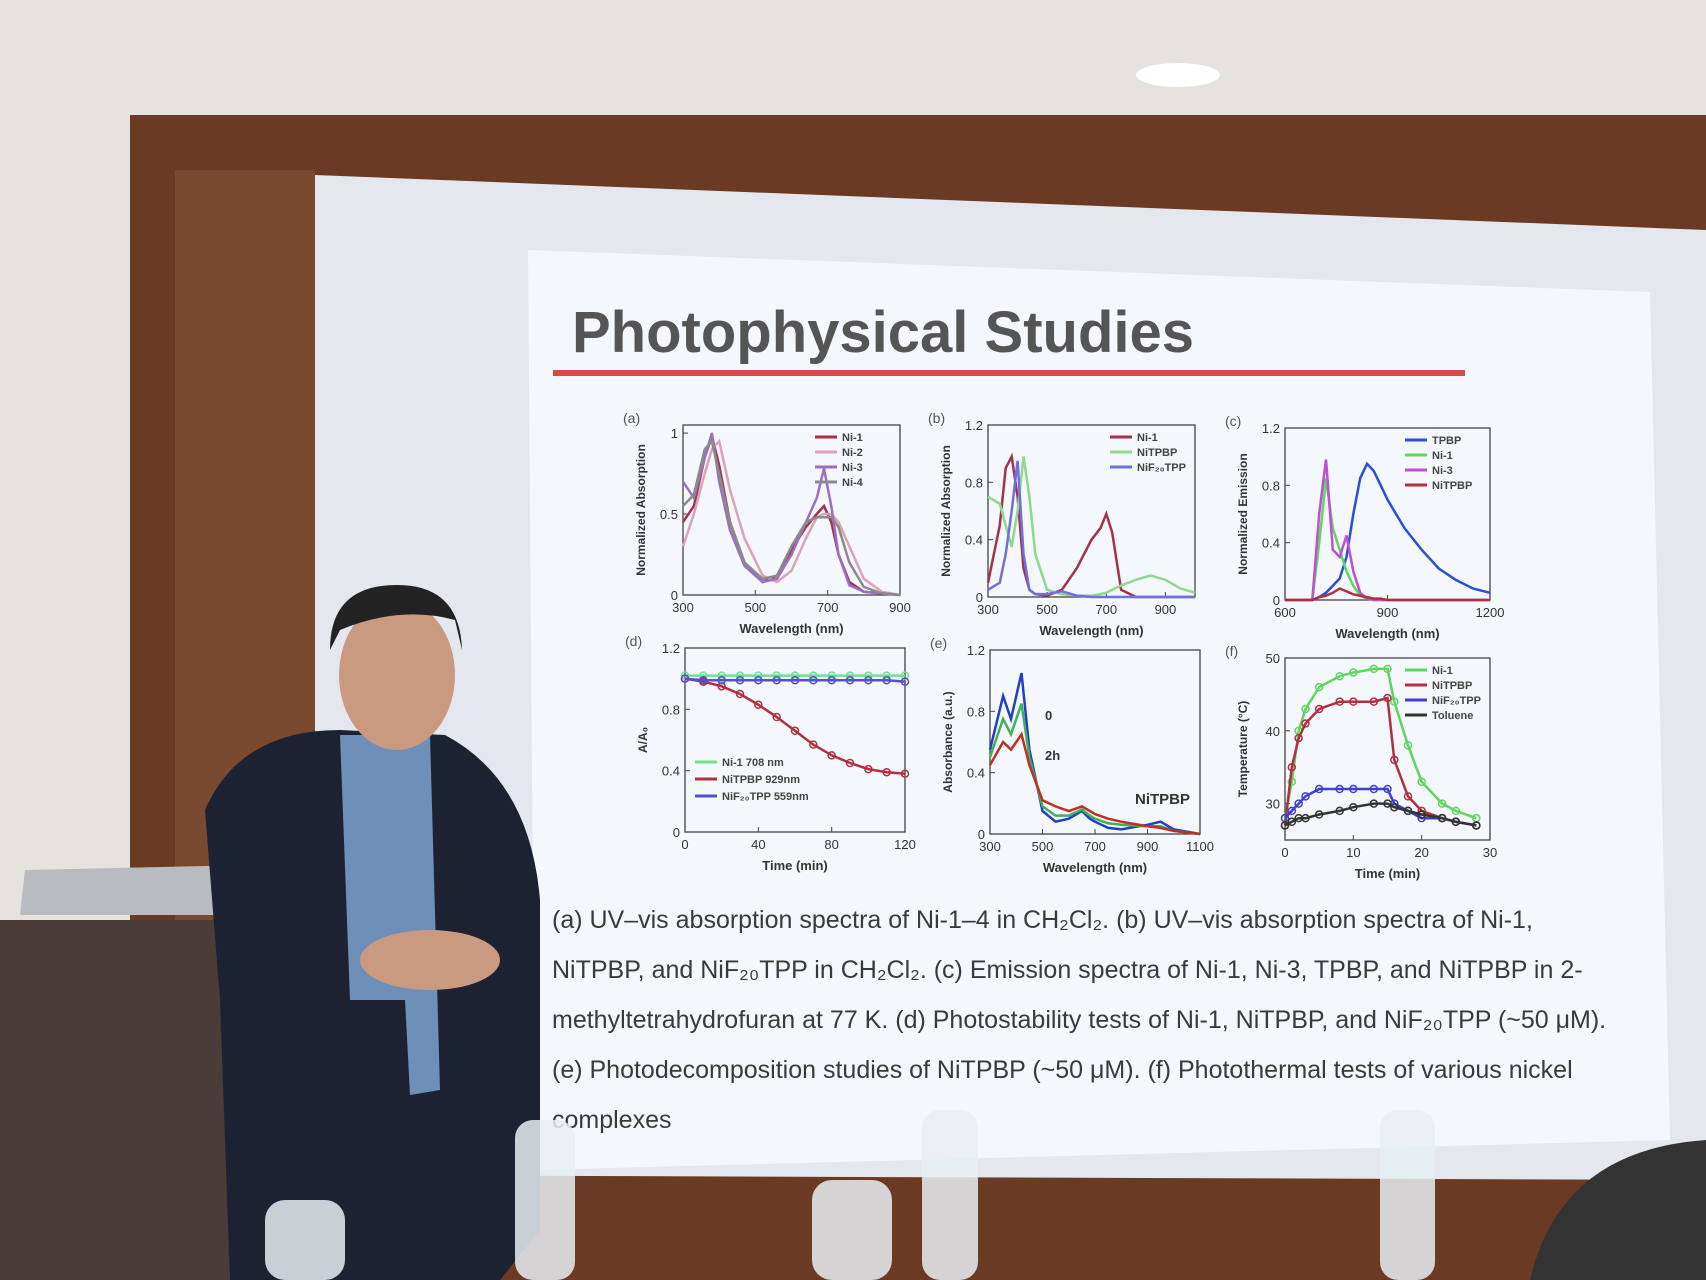 This screenshot has width=1706, height=1280. Describe the element at coordinates (1353, 852) in the screenshot. I see `x-tick-label: 10` at that location.